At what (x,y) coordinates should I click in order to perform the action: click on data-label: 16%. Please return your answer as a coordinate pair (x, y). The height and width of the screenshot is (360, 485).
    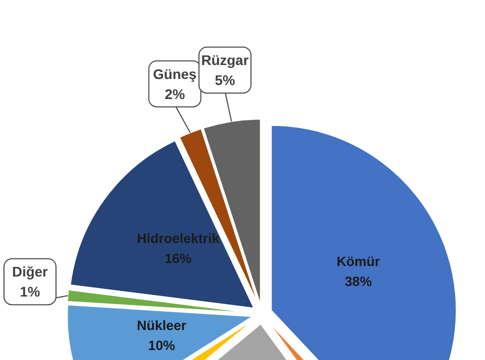
    Looking at the image, I should click on (178, 258).